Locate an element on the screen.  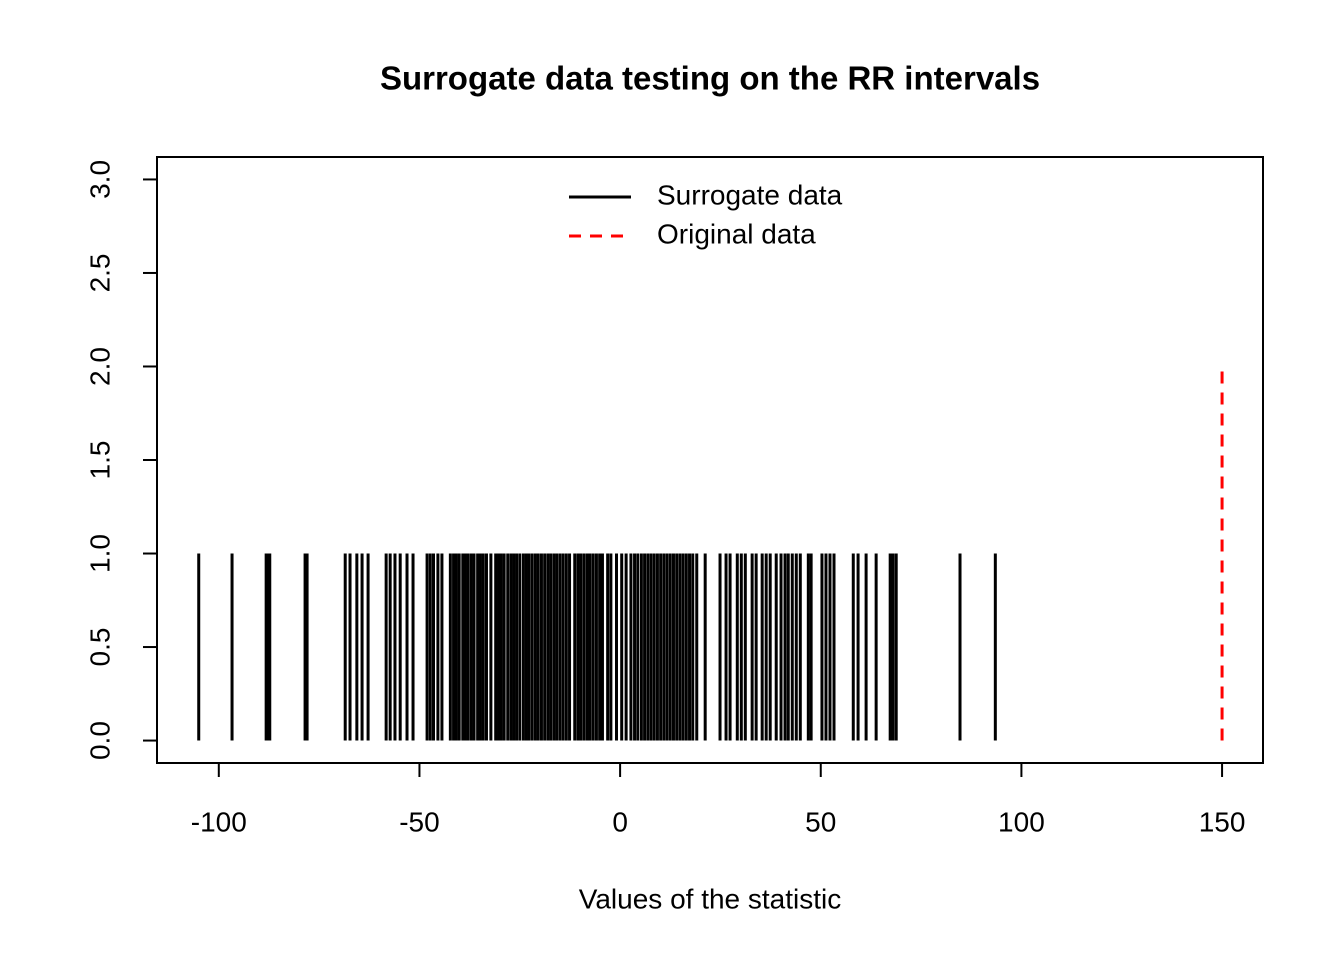
y-tick-label: 0.0 is located at coordinates (99, 740).